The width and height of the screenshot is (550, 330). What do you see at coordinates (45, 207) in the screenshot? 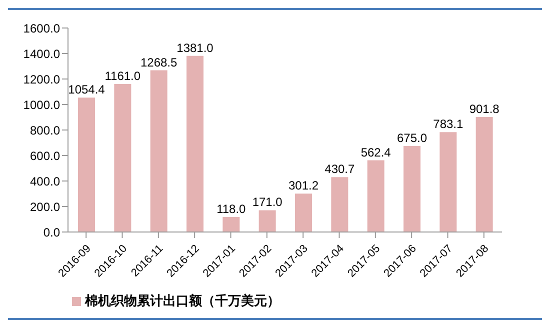
I see `y-tick-label: 200.0` at bounding box center [45, 207].